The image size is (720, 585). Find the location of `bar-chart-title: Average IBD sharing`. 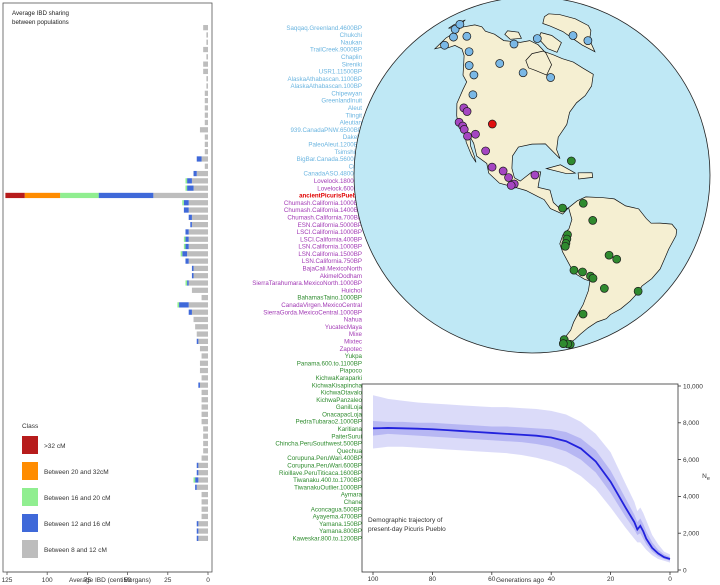

bar-chart-title: Average IBD sharing is located at coordinates (41, 13).